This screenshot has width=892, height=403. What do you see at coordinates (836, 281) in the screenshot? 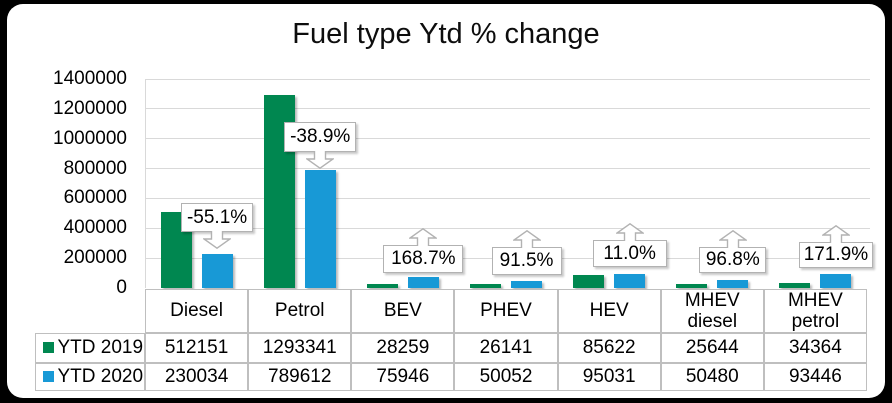
I see `bar-ytd-2020-mhev-petrol` at bounding box center [836, 281].